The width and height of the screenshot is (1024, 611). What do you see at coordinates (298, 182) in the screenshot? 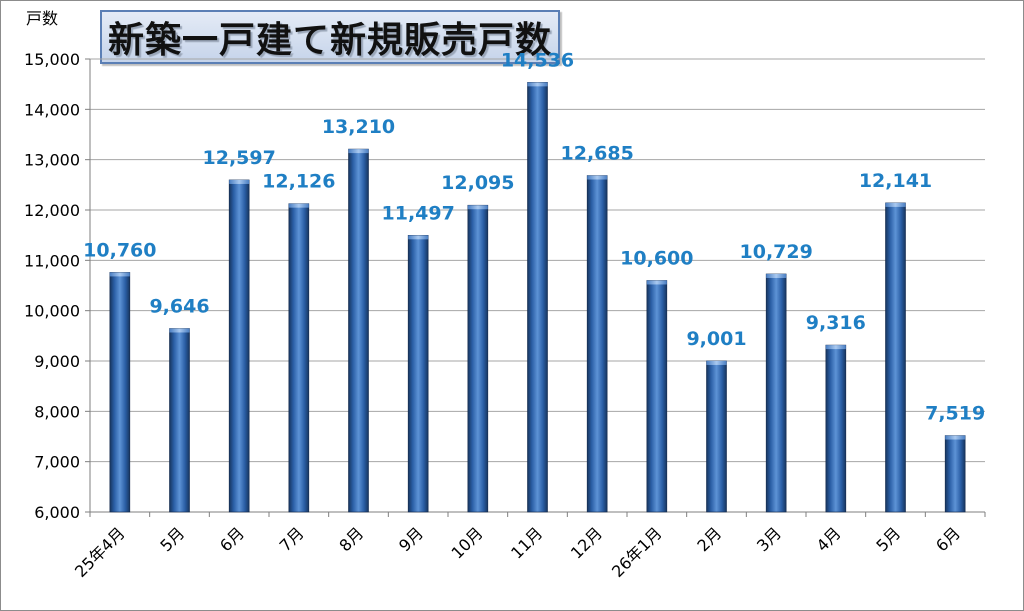
I see `value-label: 12,126` at bounding box center [298, 182].